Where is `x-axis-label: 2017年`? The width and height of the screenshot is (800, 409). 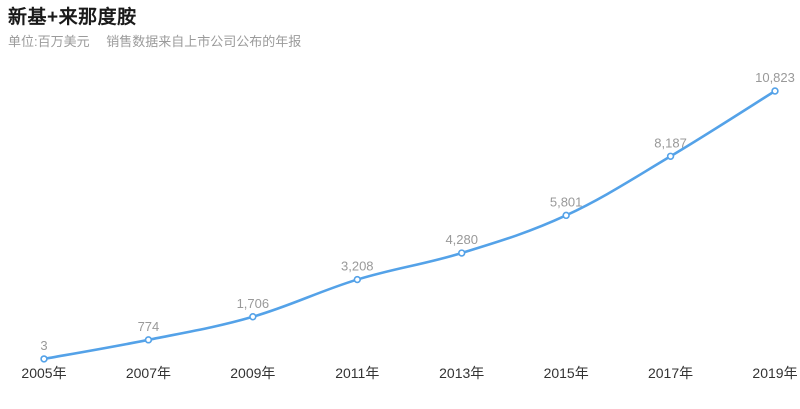
x-axis-label: 2017年 is located at coordinates (670, 373).